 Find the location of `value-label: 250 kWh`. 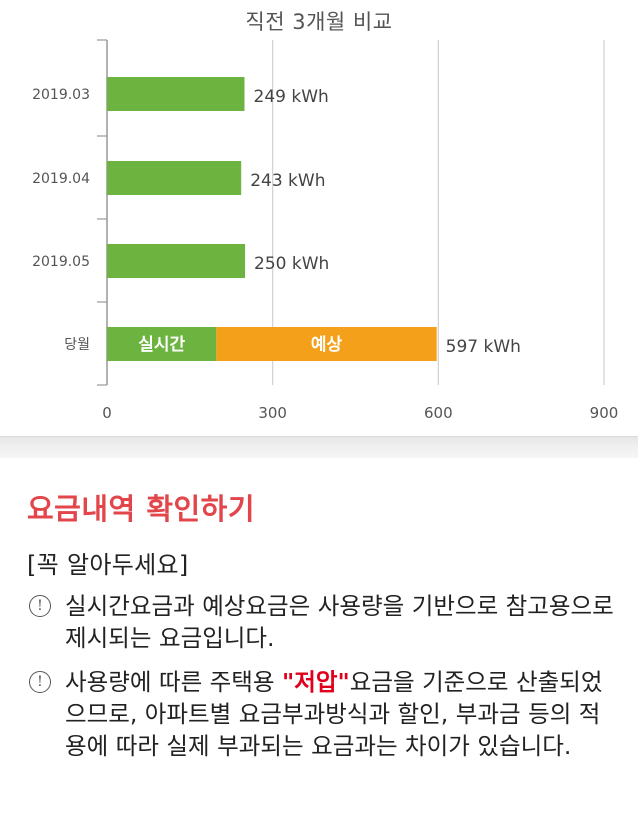

value-label: 250 kWh is located at coordinates (291, 264).